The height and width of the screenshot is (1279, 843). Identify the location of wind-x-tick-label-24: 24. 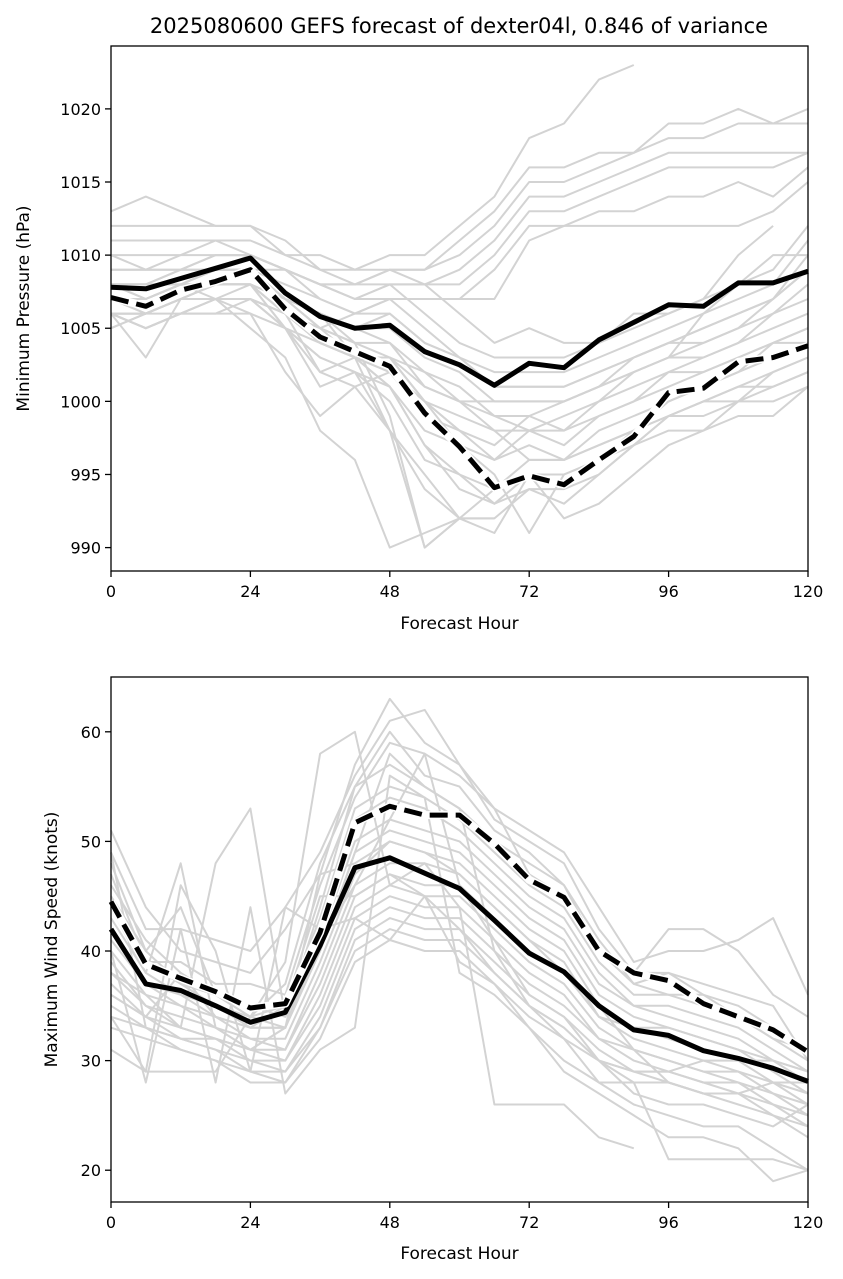
(250, 1222).